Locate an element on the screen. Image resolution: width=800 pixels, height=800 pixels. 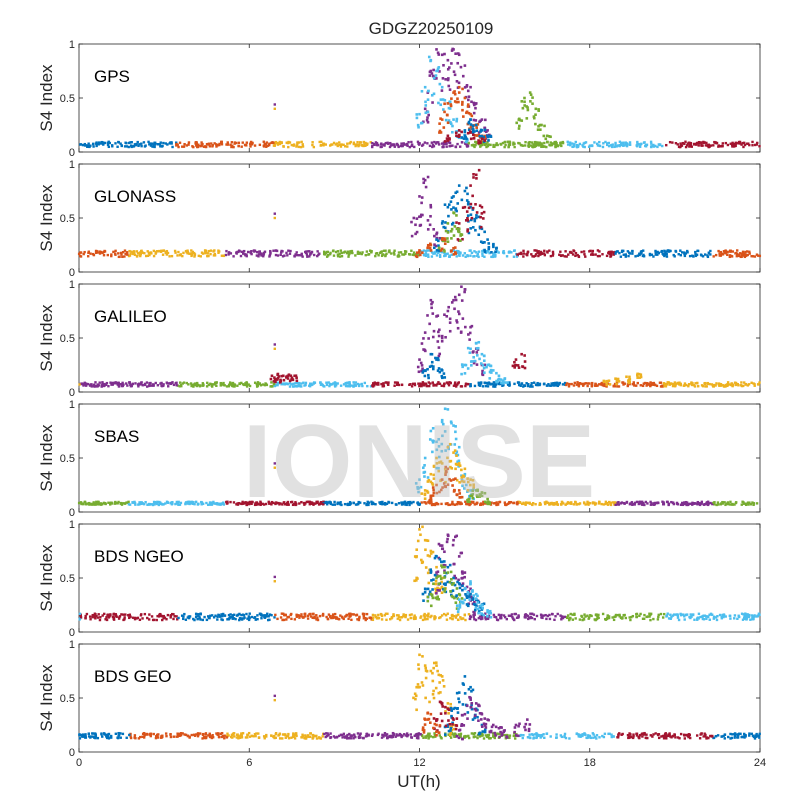
y-axis-label: S4 Index is located at coordinates (46, 578).